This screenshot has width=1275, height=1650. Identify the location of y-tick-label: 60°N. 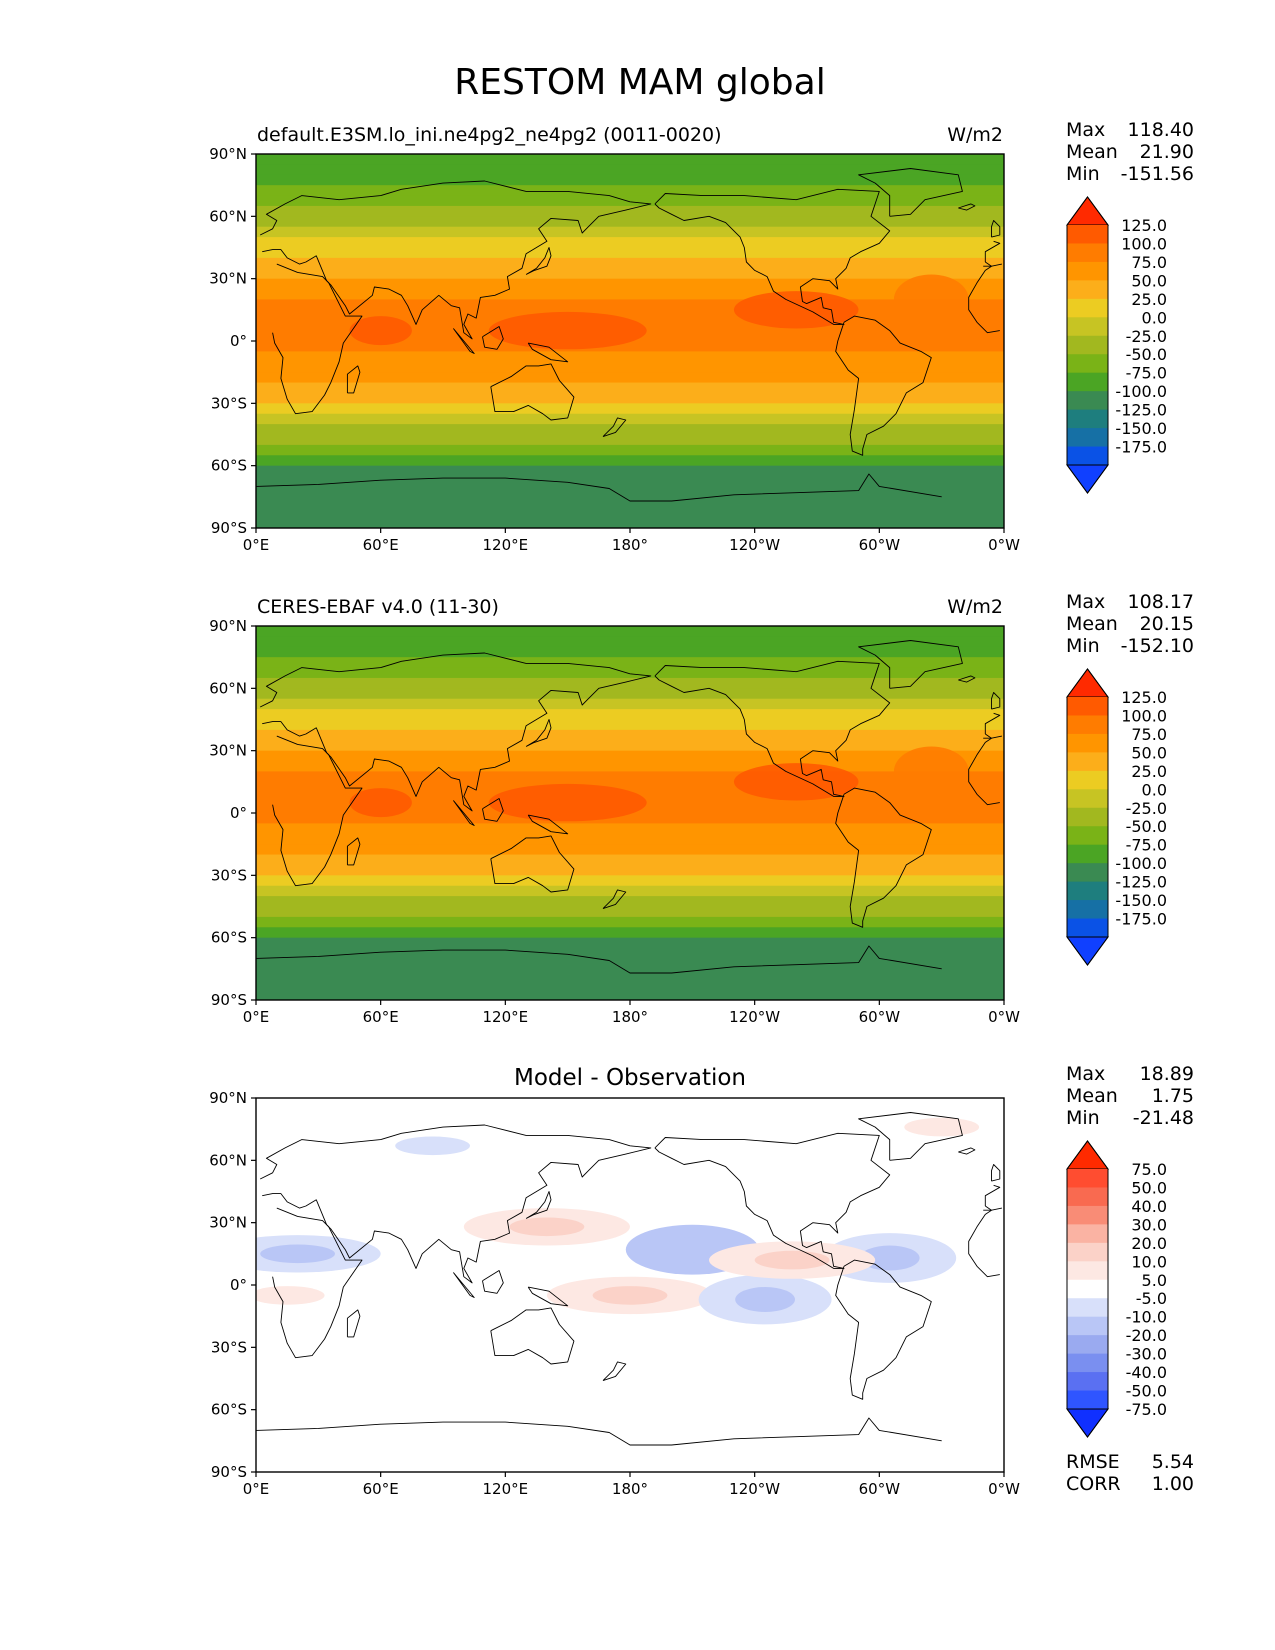
(228, 688).